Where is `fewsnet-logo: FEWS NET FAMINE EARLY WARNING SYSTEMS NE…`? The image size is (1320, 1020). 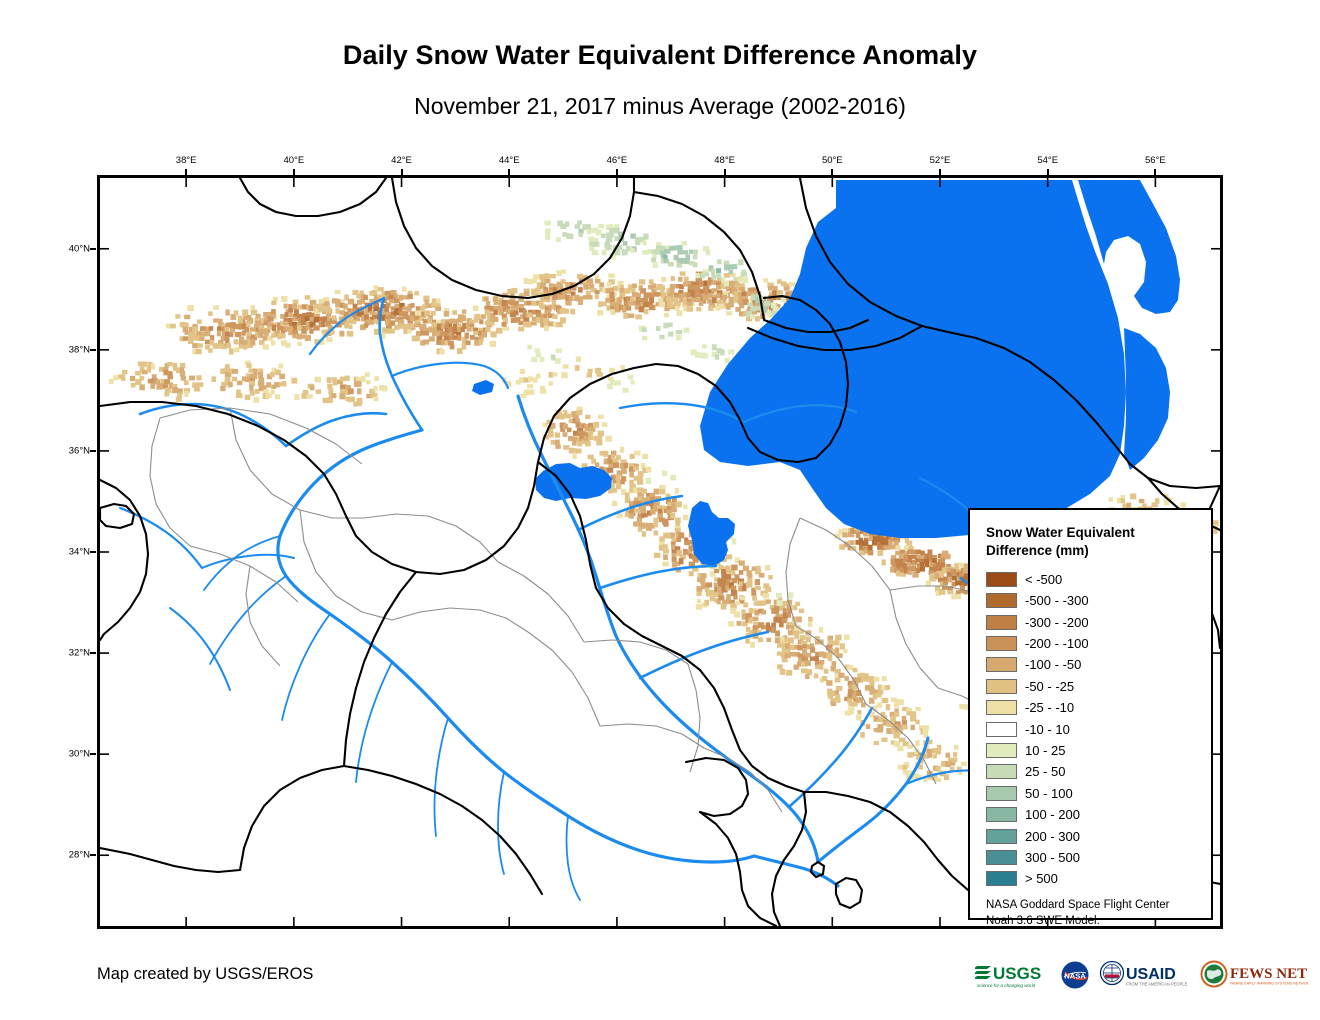 fewsnet-logo: FEWS NET FAMINE EARLY WARNING SYSTEMS NE… is located at coordinates (1254, 975).